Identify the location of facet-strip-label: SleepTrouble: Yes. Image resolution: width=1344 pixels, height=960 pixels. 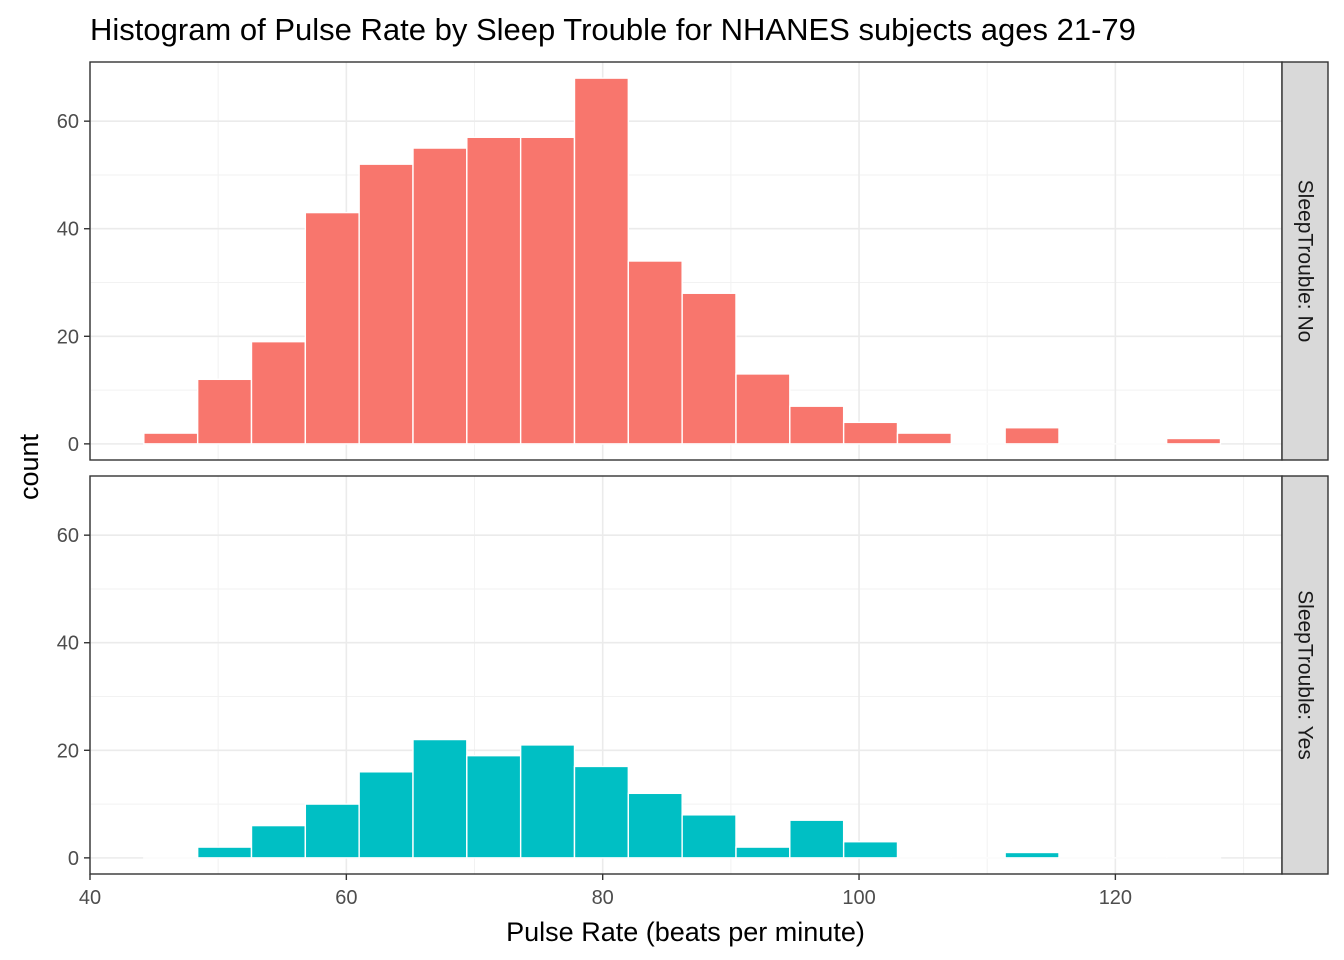
(1305, 675).